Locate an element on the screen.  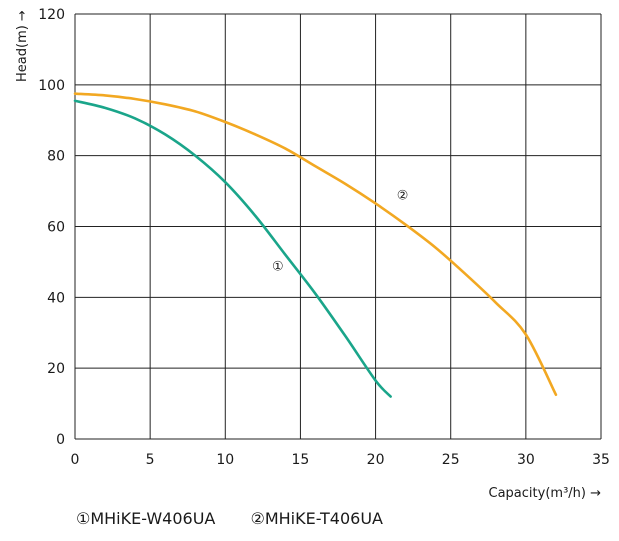
x-tick-label: 35 is located at coordinates (601, 460).